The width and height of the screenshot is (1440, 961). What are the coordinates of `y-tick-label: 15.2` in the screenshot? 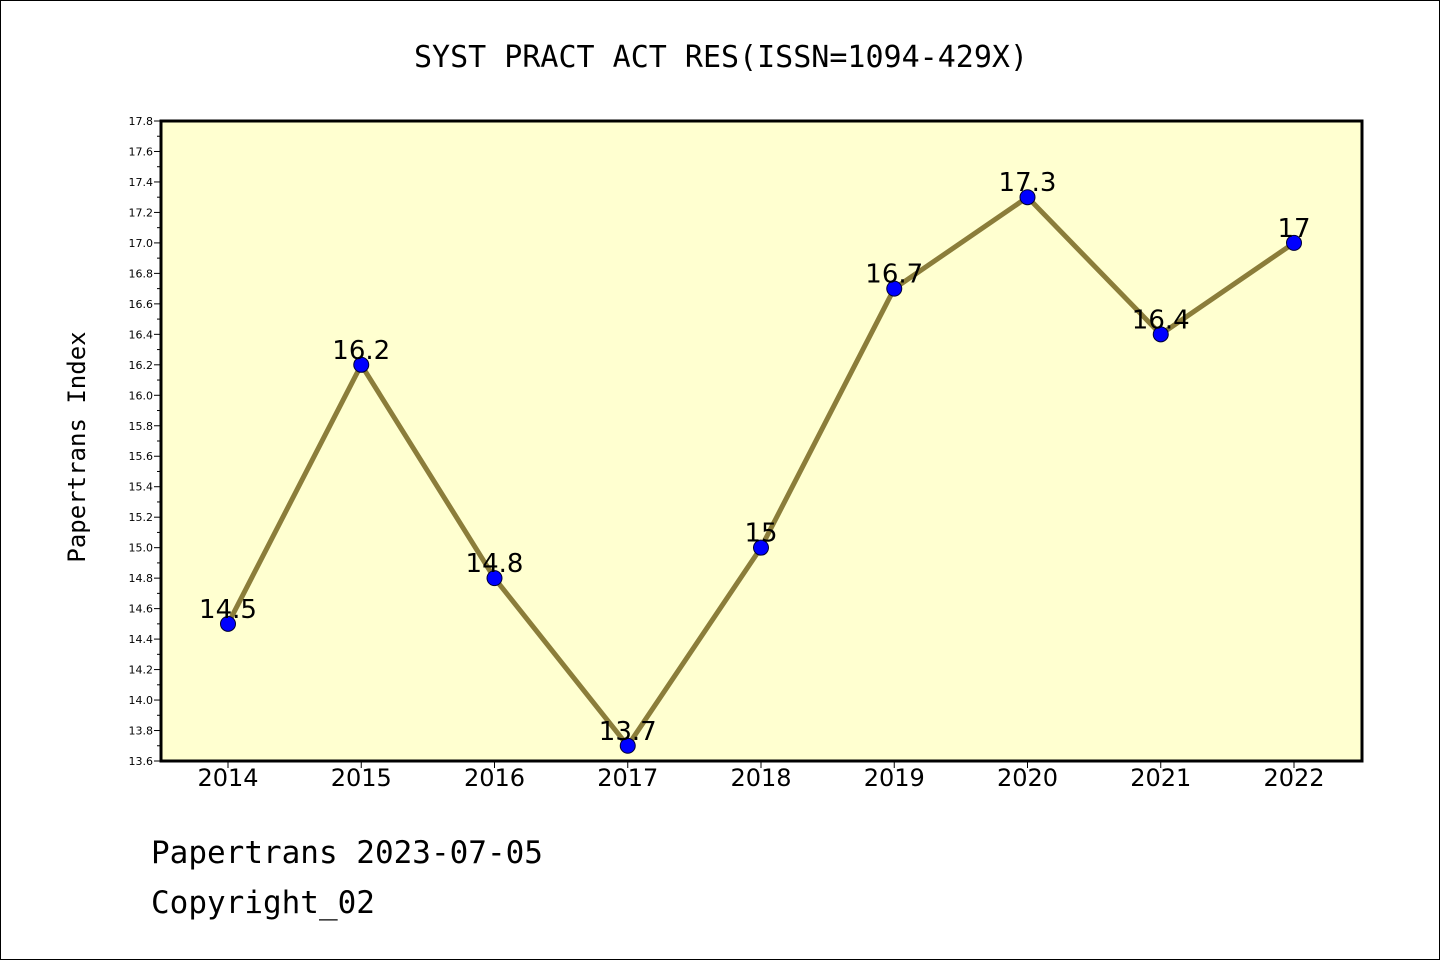 It's located at (141, 517).